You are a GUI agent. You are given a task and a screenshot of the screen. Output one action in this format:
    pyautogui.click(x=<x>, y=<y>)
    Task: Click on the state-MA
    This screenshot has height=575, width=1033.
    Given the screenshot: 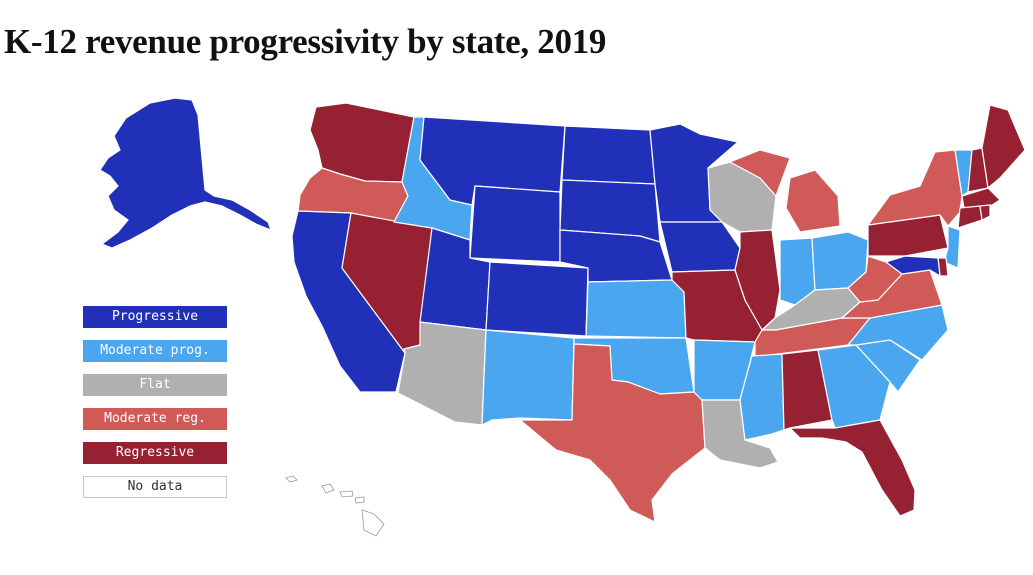 What is the action you would take?
    pyautogui.click(x=981, y=198)
    